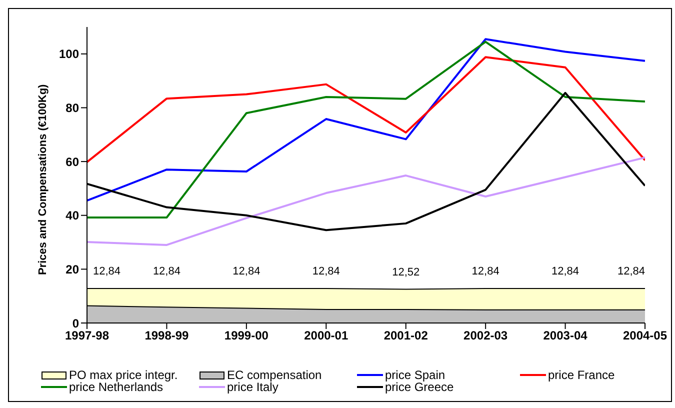 The width and height of the screenshot is (675, 408). I want to click on y-tick-label: 40, so click(73, 215).